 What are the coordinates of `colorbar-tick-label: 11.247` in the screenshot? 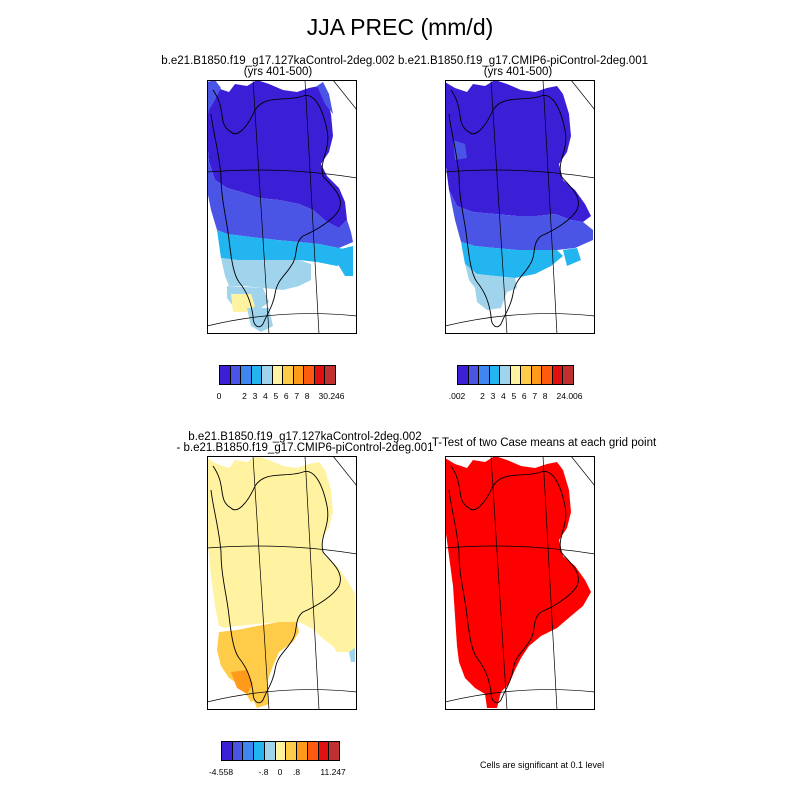 It's located at (333, 772).